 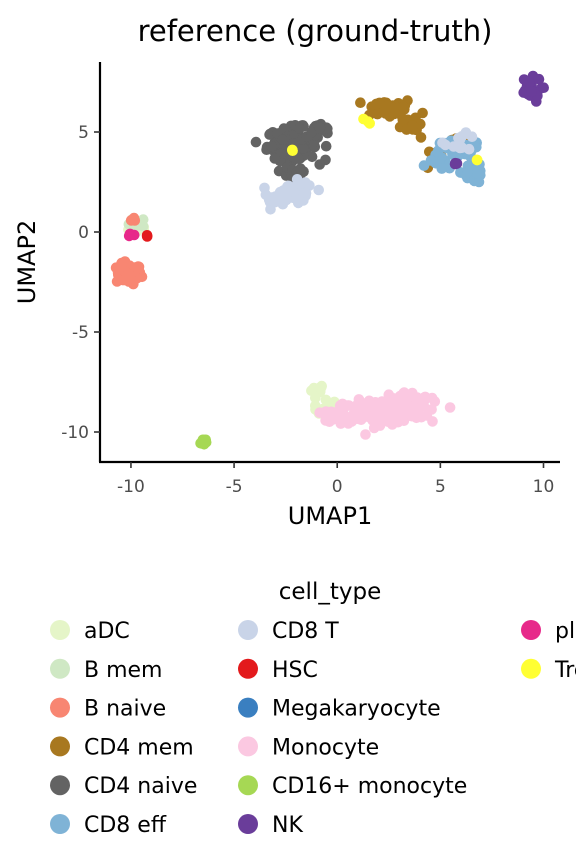 What do you see at coordinates (337, 487) in the screenshot?
I see `x-tick-label: 0` at bounding box center [337, 487].